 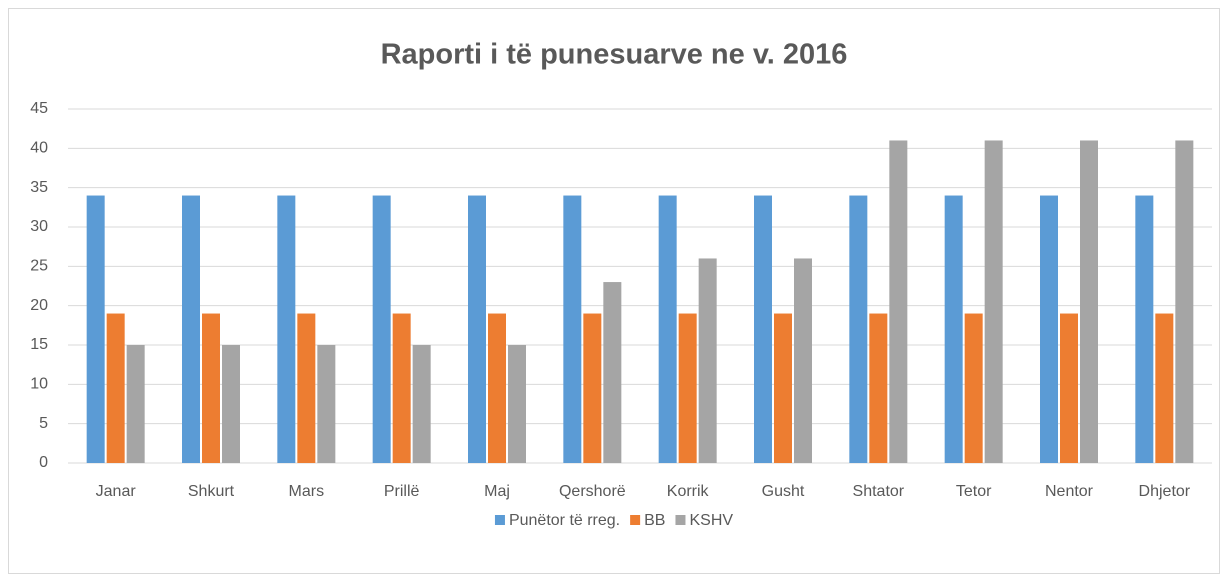 I want to click on x-tick-label: Qershorë, so click(x=592, y=491).